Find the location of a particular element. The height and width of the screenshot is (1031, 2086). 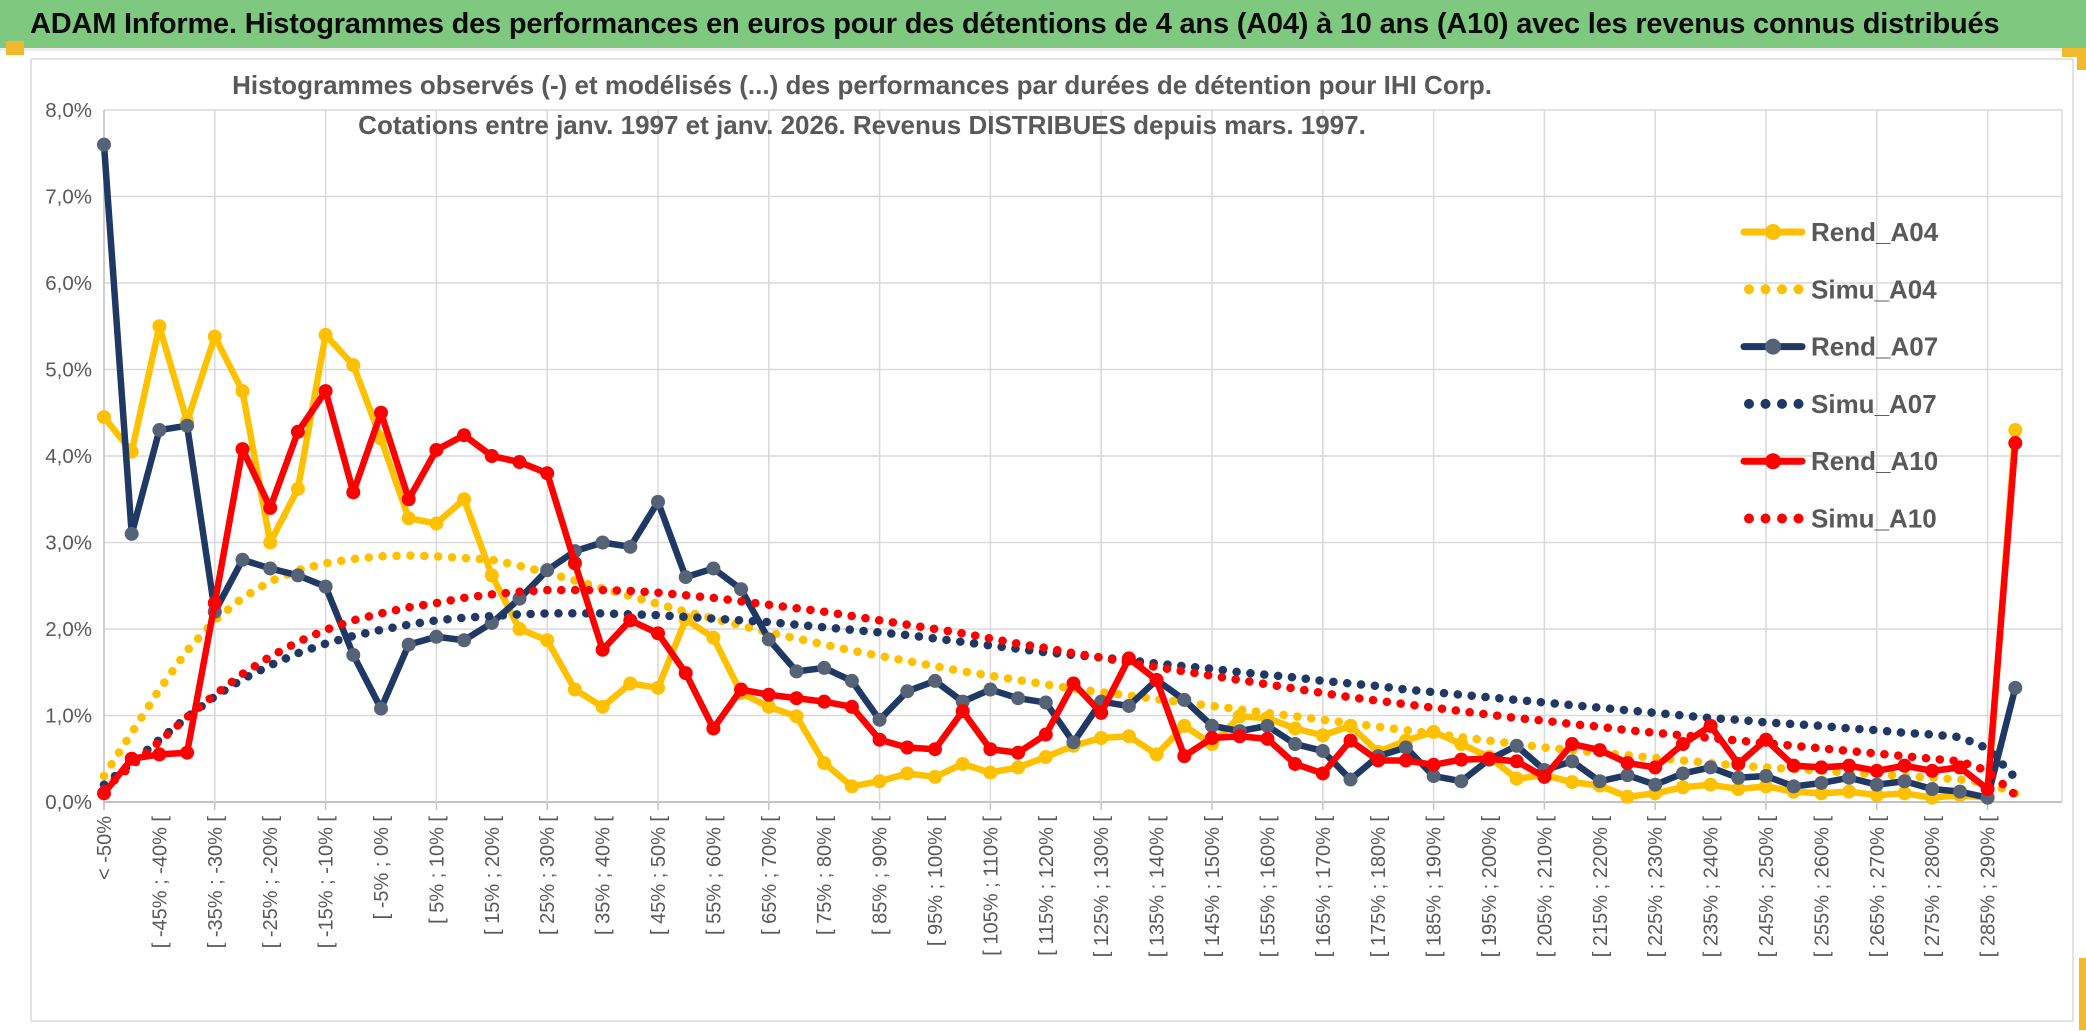

legend-label-Rend_A10: Rend_A10 is located at coordinates (1874, 461).